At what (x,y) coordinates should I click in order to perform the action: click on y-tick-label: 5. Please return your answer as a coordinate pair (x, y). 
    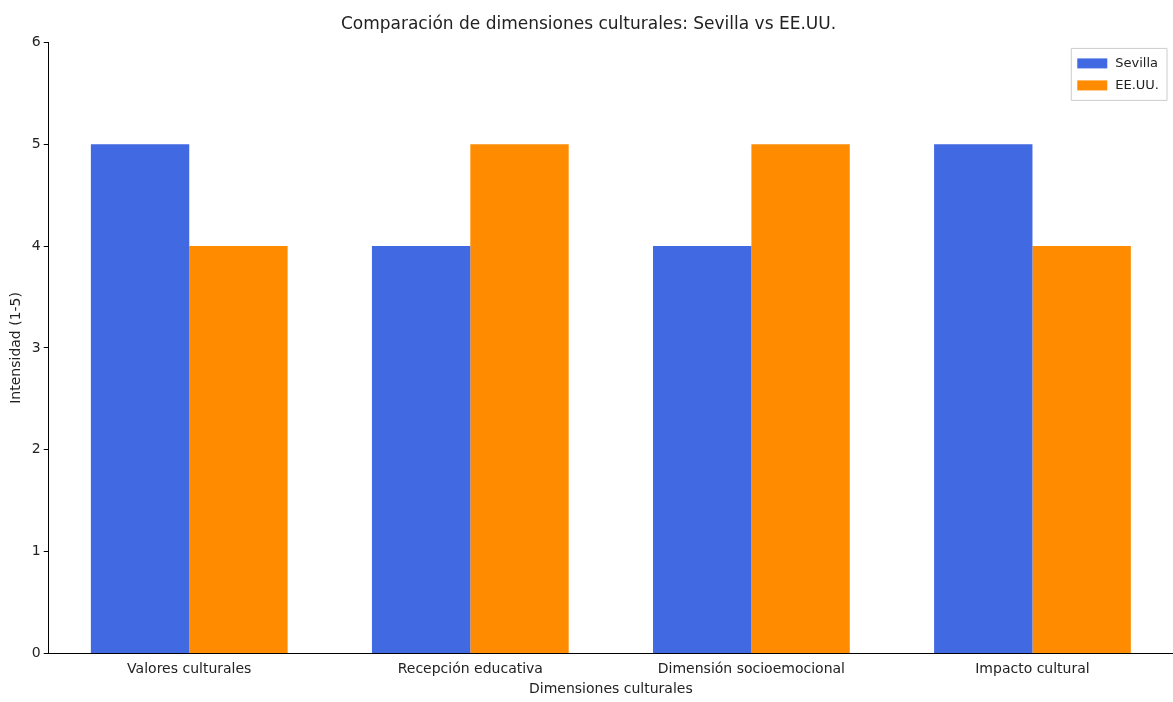
    Looking at the image, I should click on (36, 142).